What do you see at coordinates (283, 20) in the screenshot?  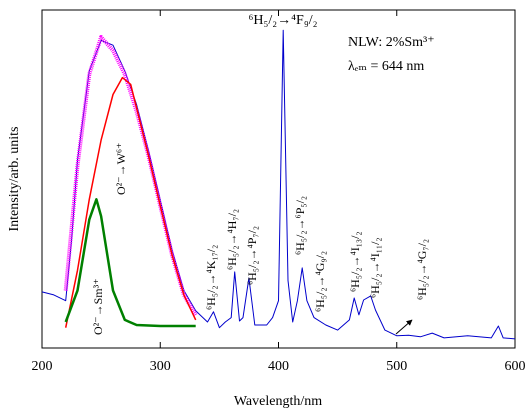 I see `annotation: ⁶H₅/₂→⁴F₉/₂` at bounding box center [283, 20].